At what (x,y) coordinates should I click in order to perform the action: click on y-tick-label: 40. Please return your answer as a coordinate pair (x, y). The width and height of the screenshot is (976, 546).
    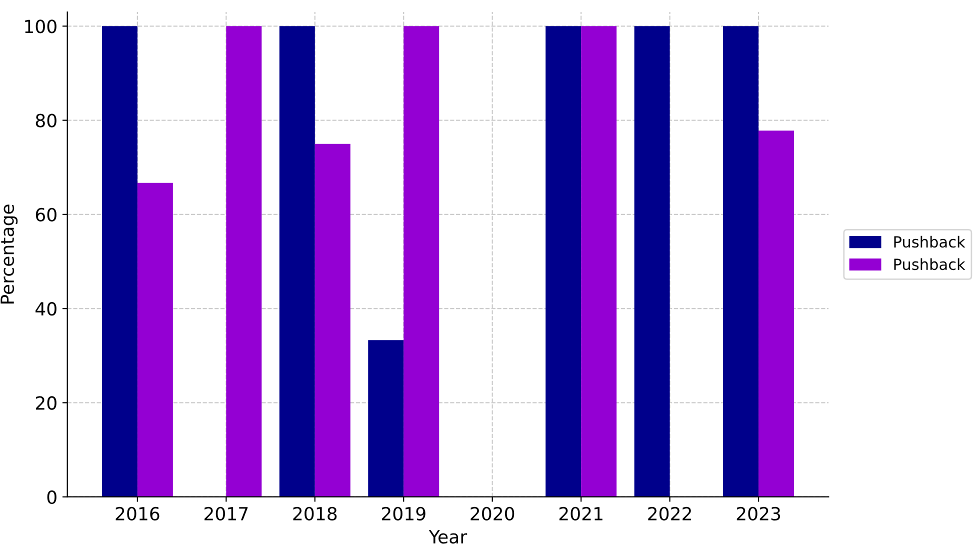
    Looking at the image, I should click on (46, 309).